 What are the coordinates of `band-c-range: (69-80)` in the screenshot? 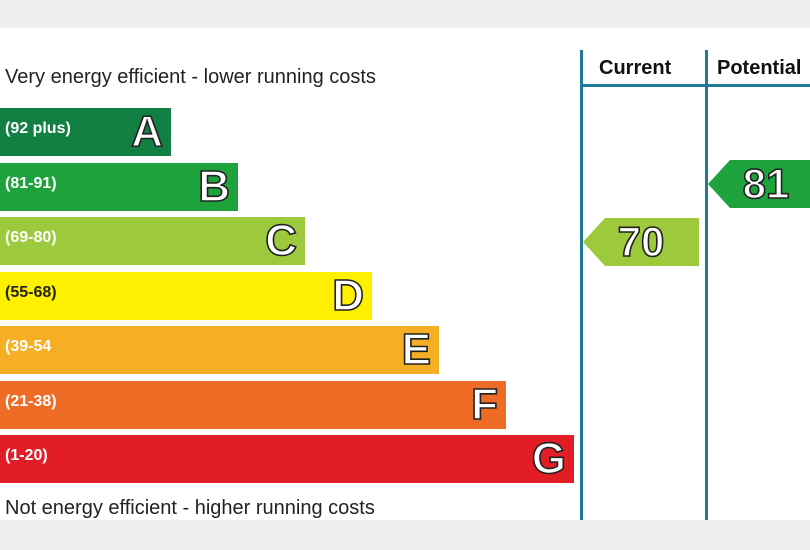 It's located at (31, 237).